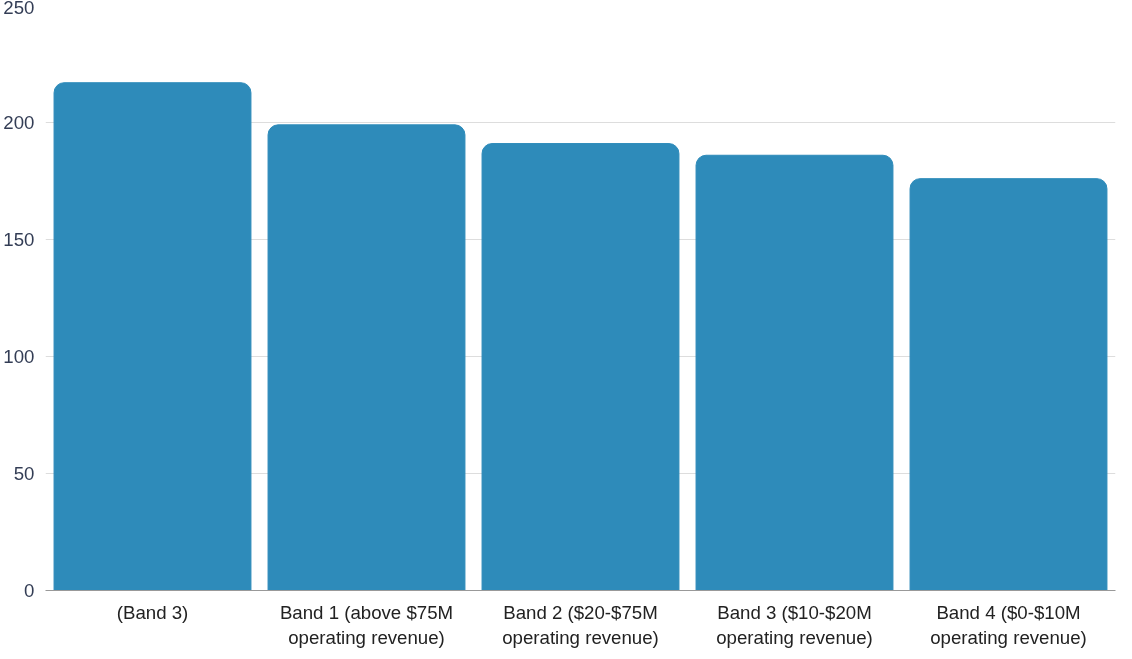 This screenshot has height=659, width=1132. I want to click on x-tick-label: Band 1 (above $75M operating revenue), so click(366, 624).